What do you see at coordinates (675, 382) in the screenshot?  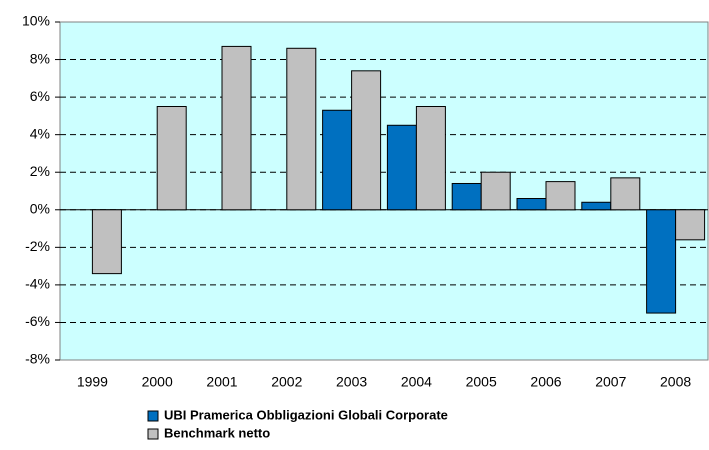 I see `x-tick-label: 2008` at bounding box center [675, 382].